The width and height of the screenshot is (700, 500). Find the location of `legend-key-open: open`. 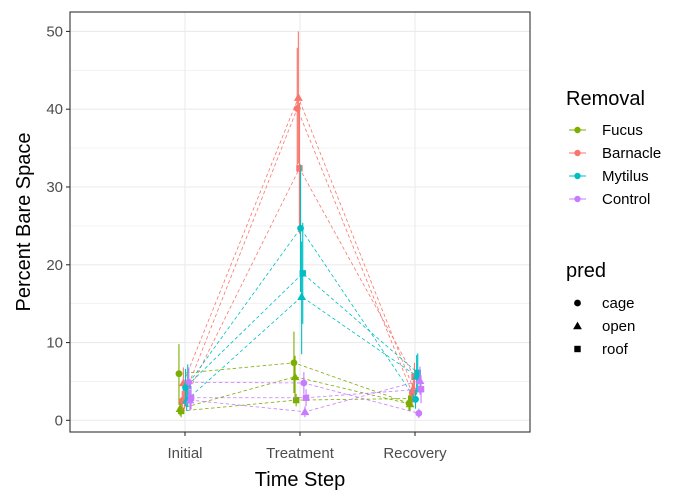

legend-key-open: open is located at coordinates (604, 326).